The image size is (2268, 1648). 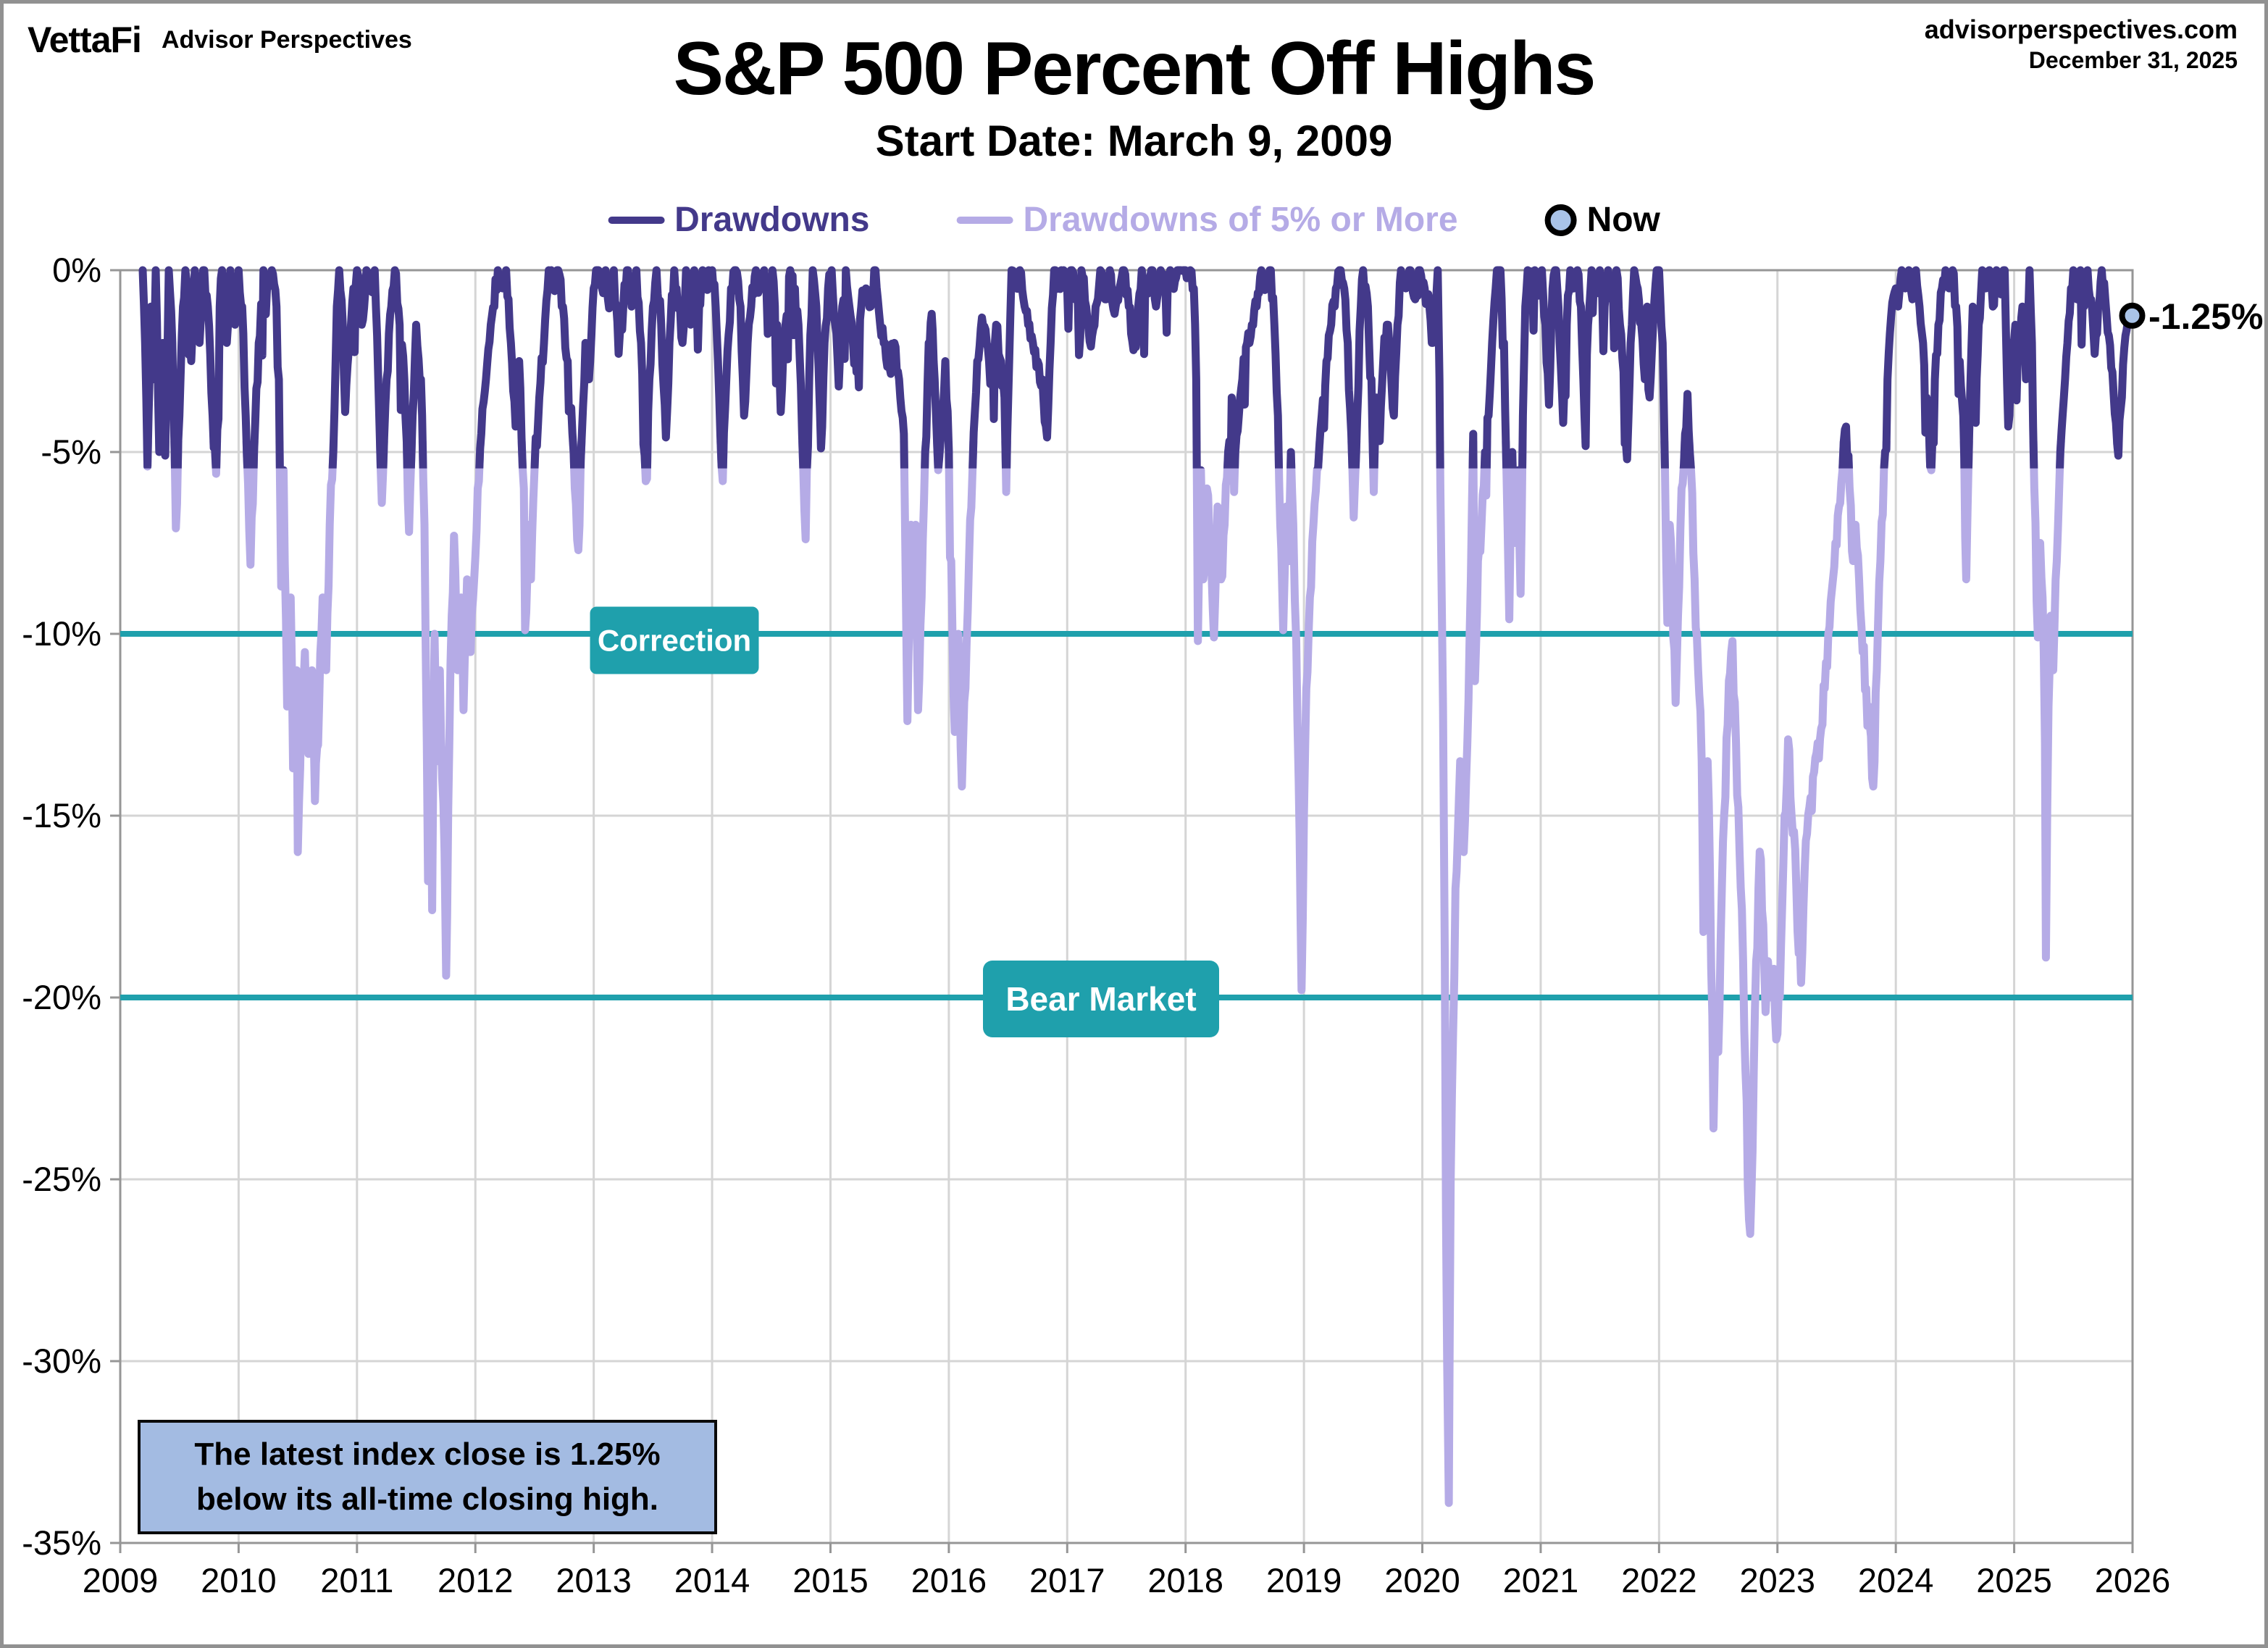 What do you see at coordinates (85, 40) in the screenshot?
I see `logo-text: VettaFi` at bounding box center [85, 40].